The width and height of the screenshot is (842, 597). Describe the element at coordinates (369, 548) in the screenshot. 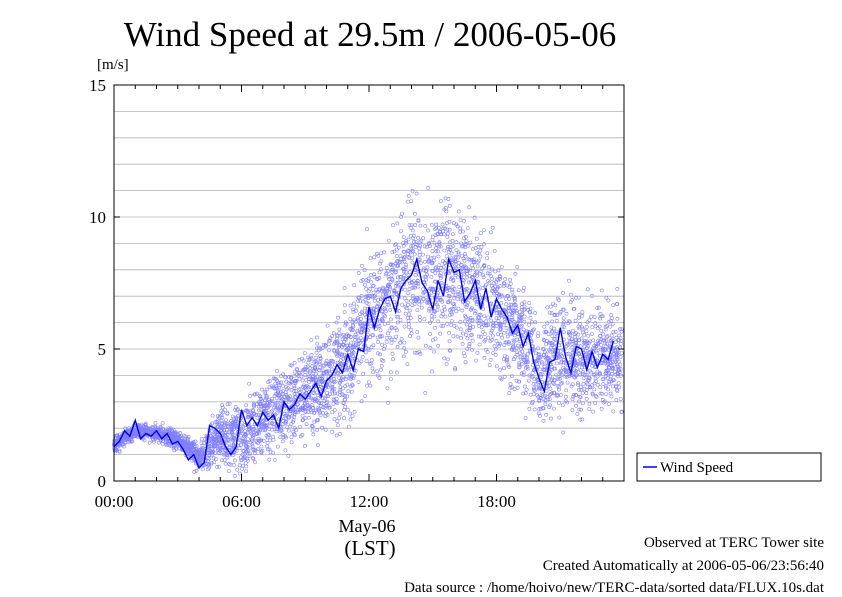

I see `x-axis-label: (LST)` at that location.